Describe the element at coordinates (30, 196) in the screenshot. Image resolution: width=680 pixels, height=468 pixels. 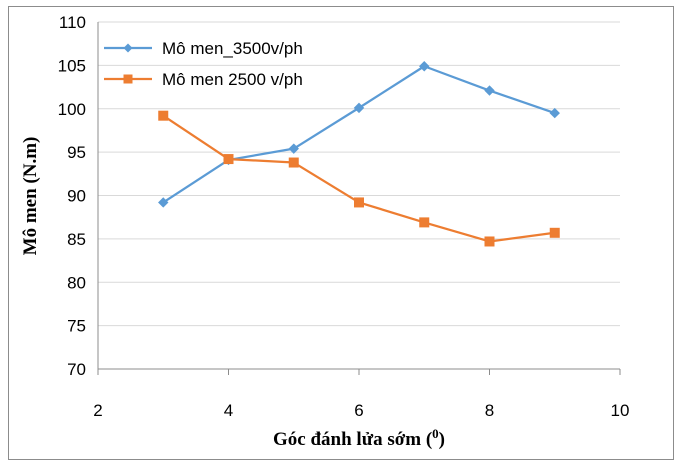
I see `y-axis-title: Mô men (N.m)` at that location.